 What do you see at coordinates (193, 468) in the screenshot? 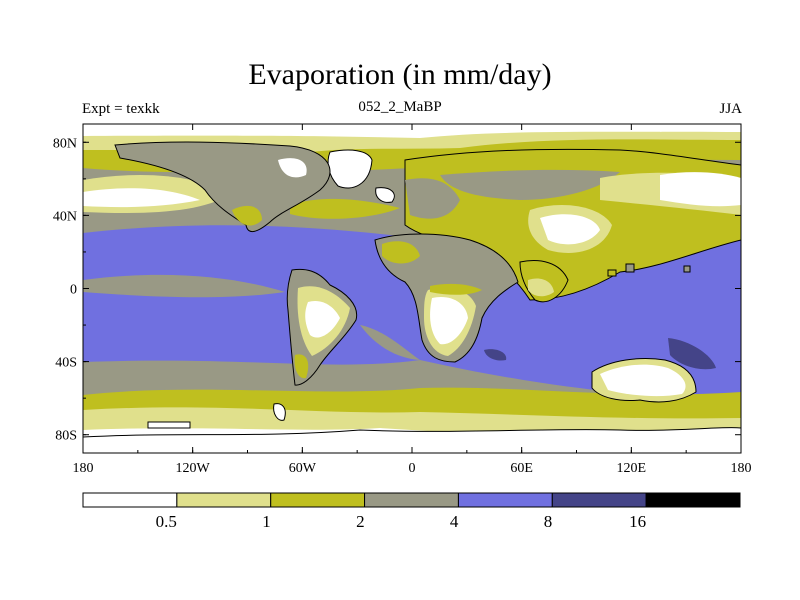
I see `x-tick-label: 120W` at bounding box center [193, 468].